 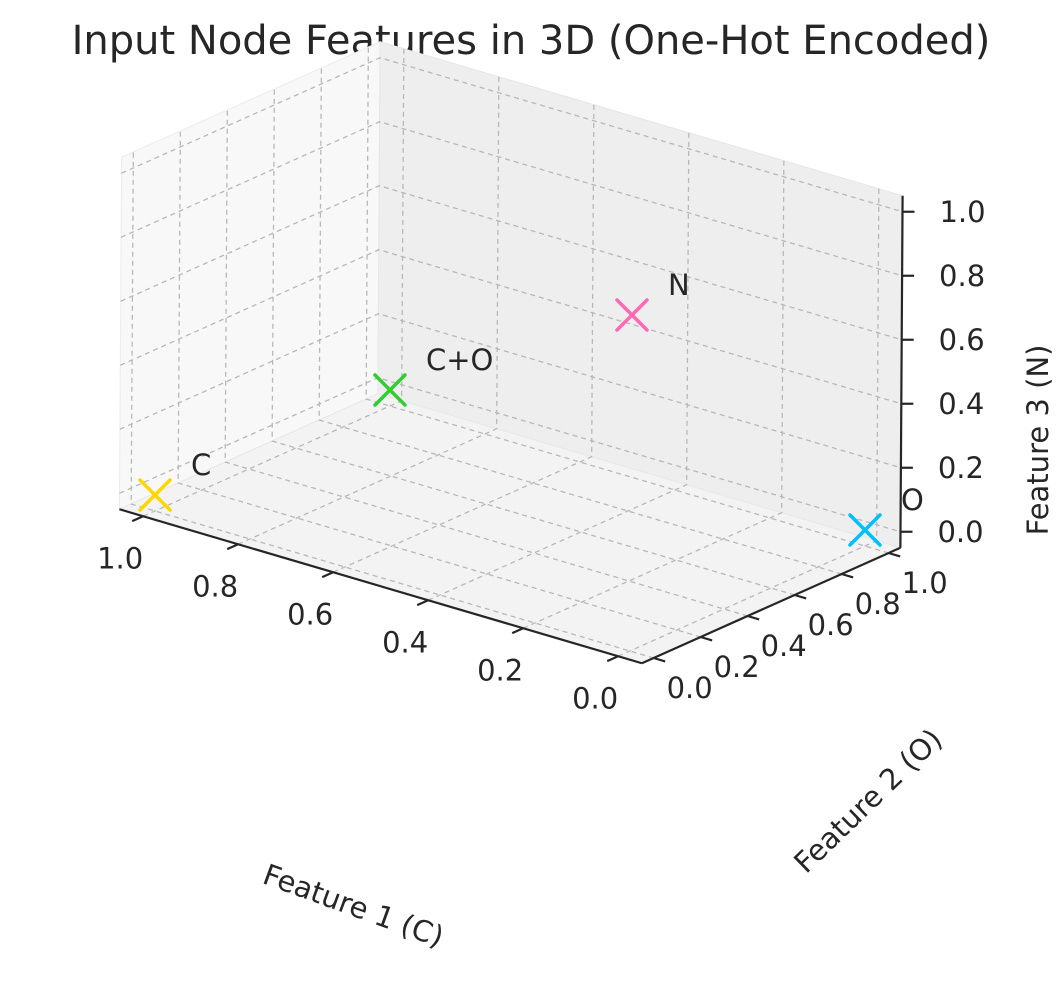 I want to click on x-axis-label: Feature 1 (C), so click(x=354, y=905).